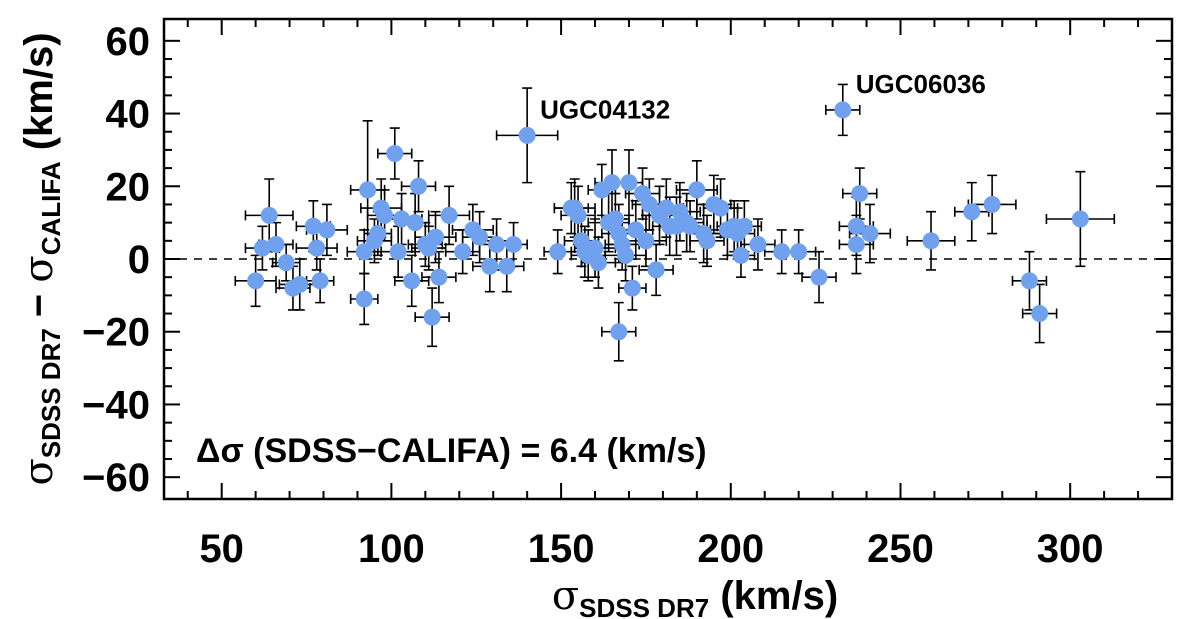 This screenshot has height=619, width=1200. Describe the element at coordinates (730, 549) in the screenshot. I see `x-tick-label: 200` at that location.